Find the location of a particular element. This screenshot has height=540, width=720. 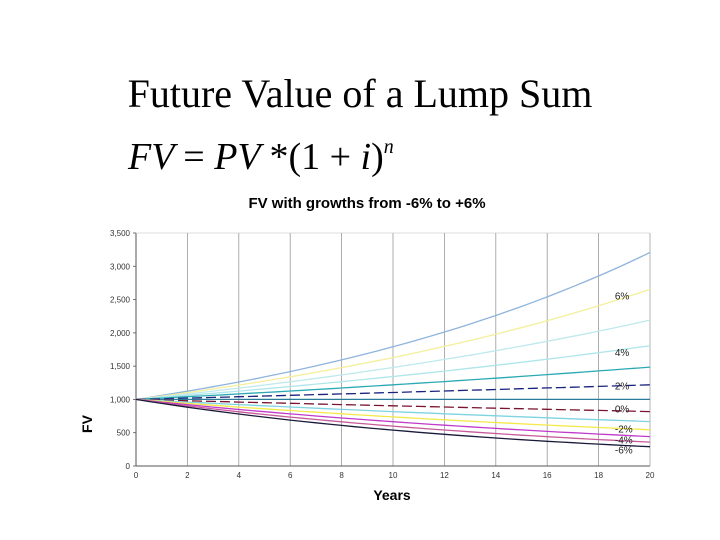

rate-label: 6% is located at coordinates (622, 297).